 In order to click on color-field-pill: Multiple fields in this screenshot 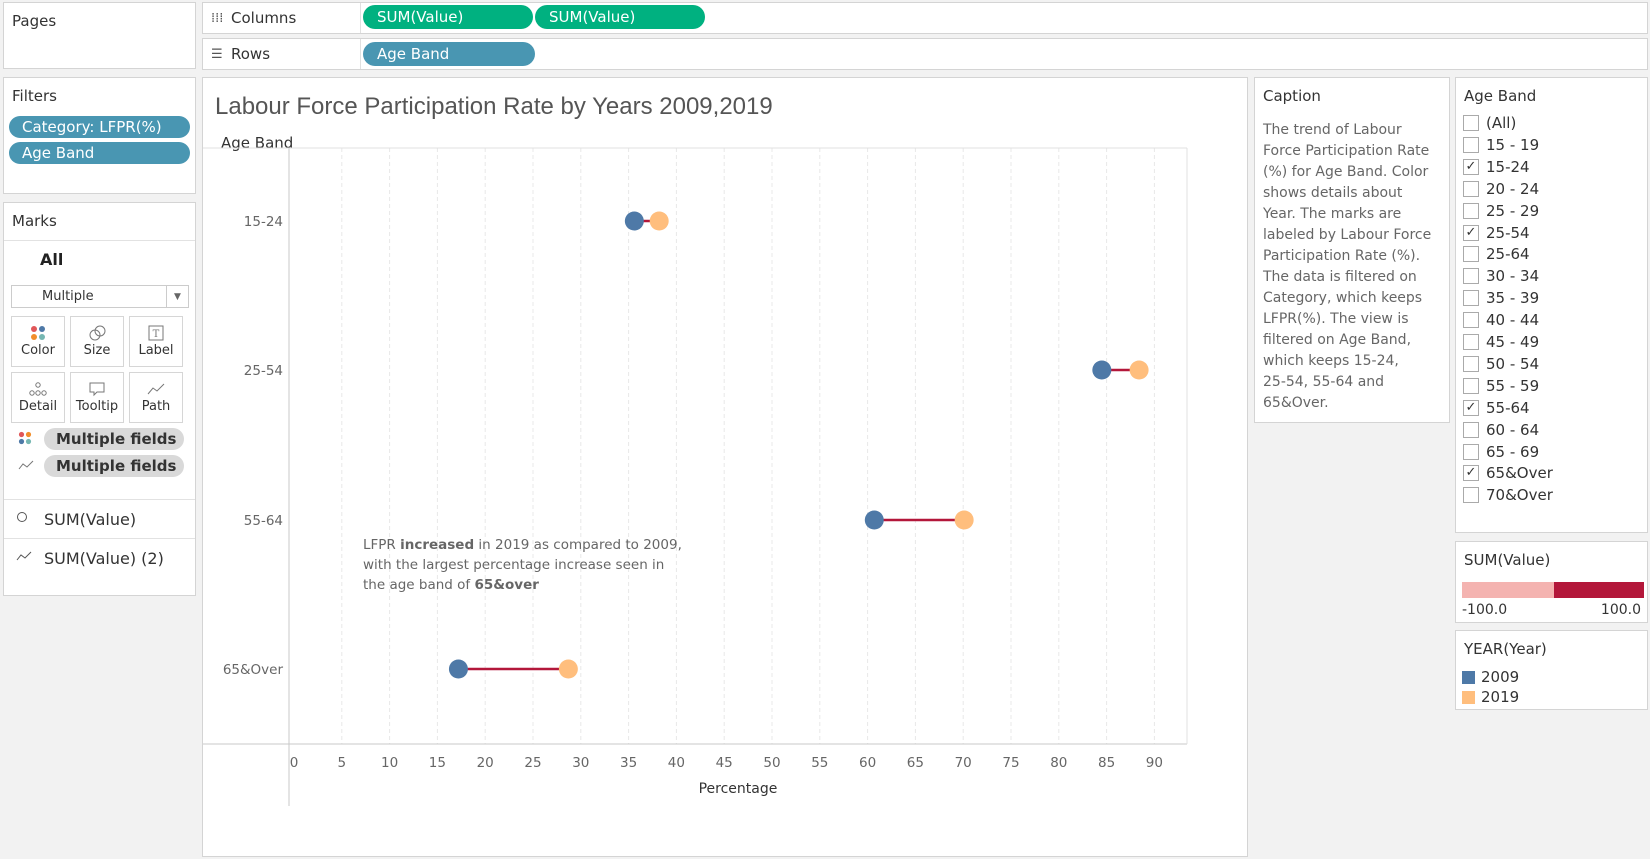, I will do `click(114, 439)`.